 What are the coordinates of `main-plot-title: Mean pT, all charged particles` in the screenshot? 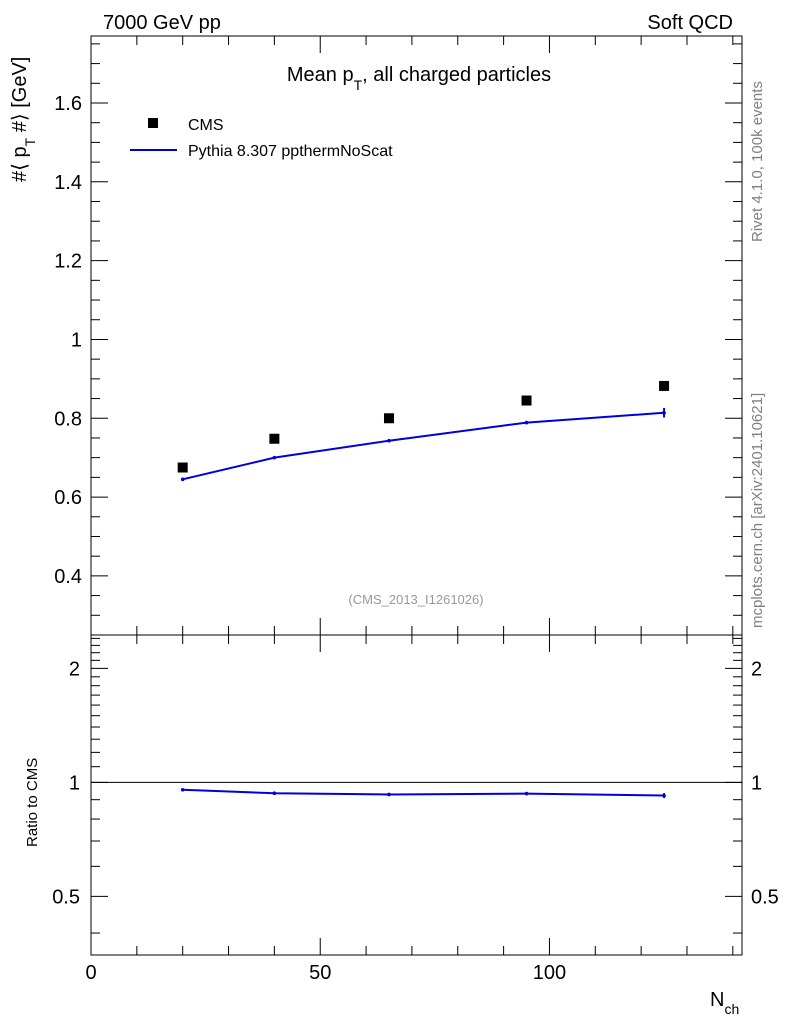 It's located at (419, 78).